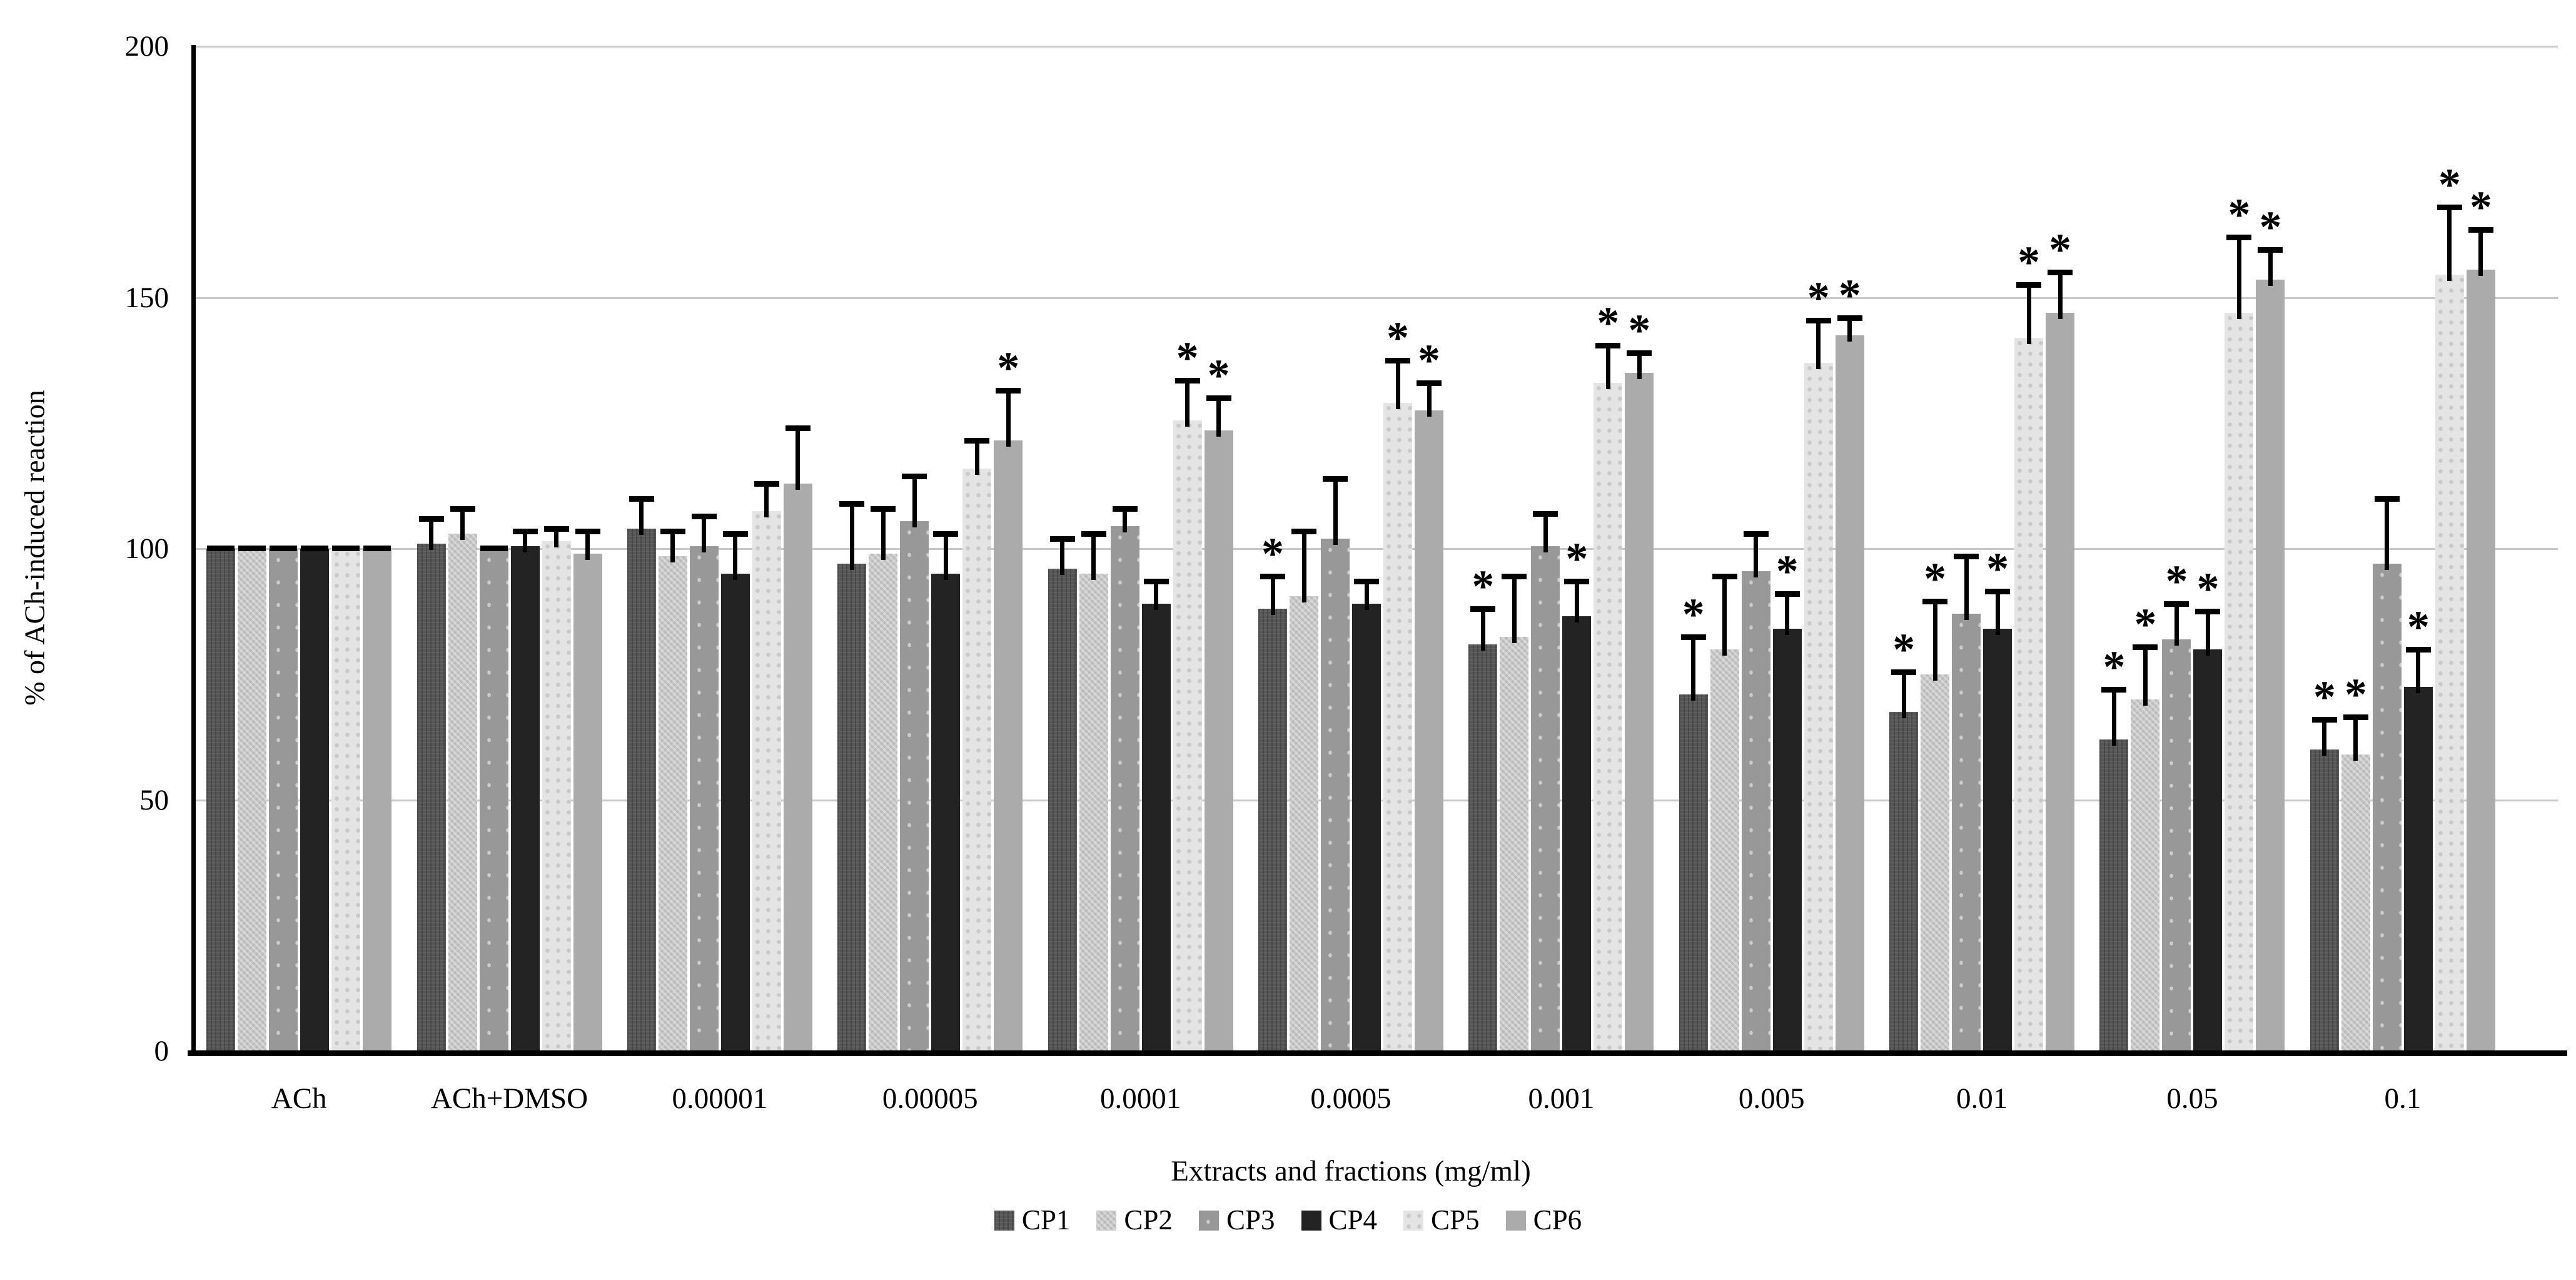 This screenshot has height=1280, width=2576. What do you see at coordinates (1367, 827) in the screenshot?
I see `bar-CP4-0.0005` at bounding box center [1367, 827].